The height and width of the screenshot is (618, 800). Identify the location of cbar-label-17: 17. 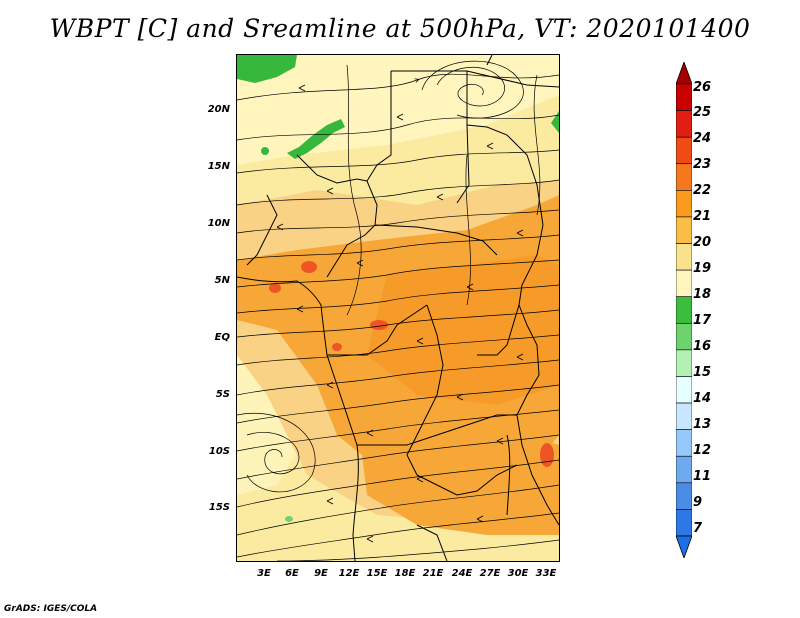
(702, 320).